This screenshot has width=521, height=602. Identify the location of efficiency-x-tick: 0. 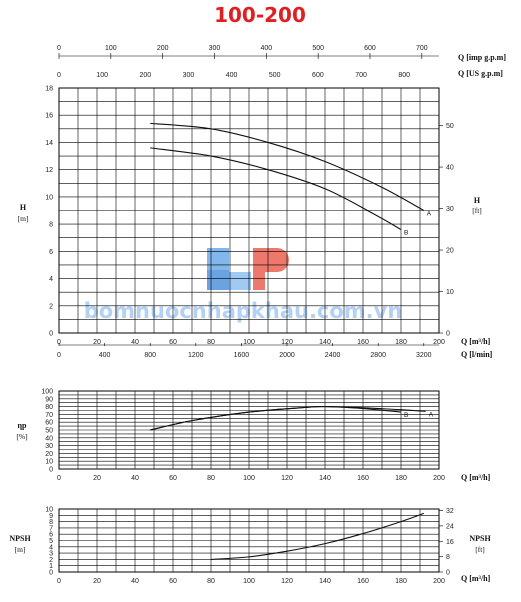
(59, 478).